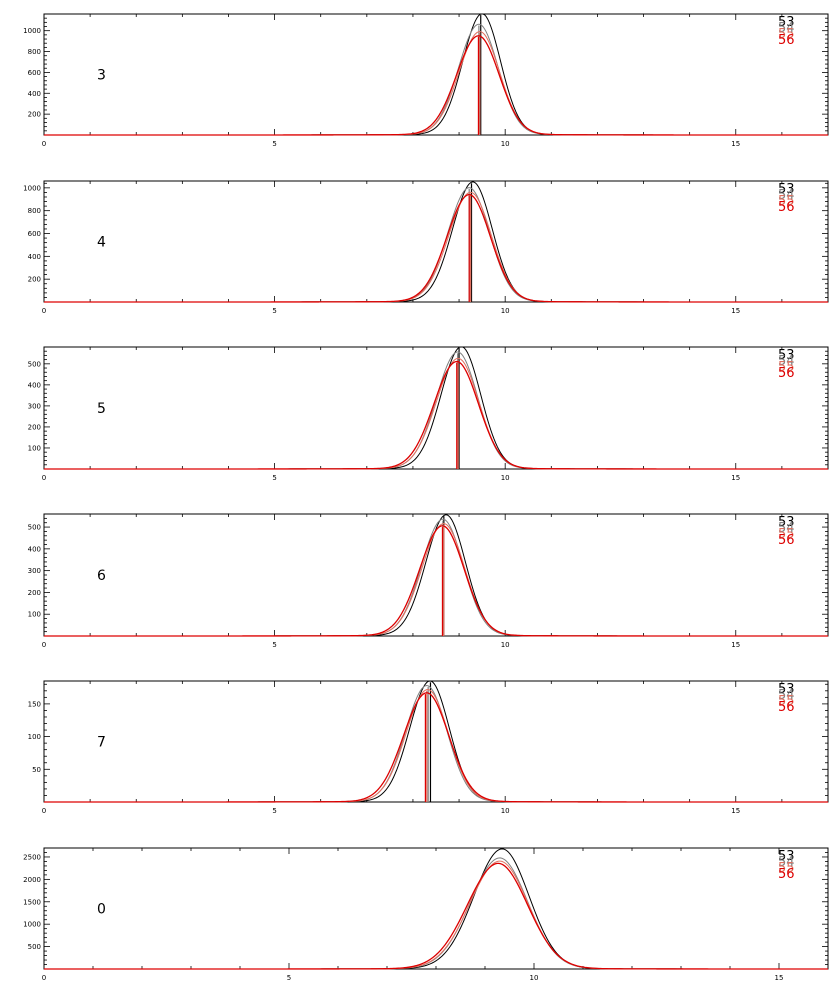 The width and height of the screenshot is (840, 1000). I want to click on panel-label: 5, so click(101, 409).